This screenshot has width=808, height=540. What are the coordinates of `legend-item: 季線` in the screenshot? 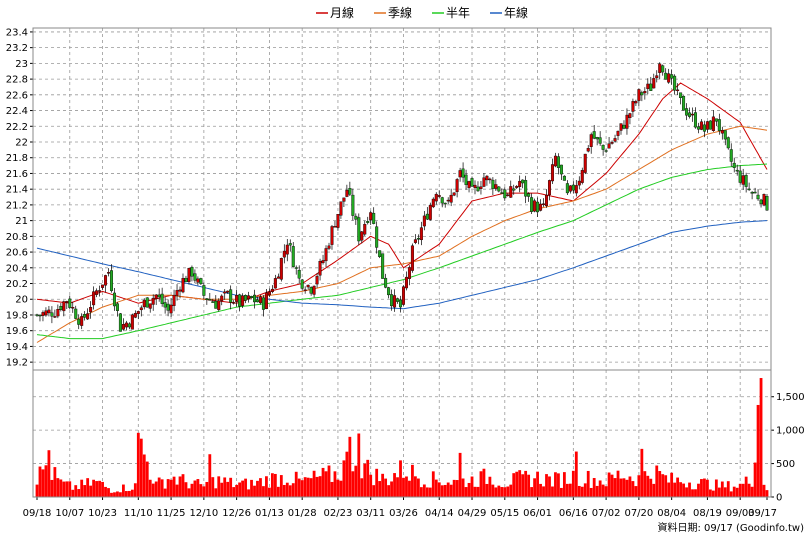 It's located at (393, 12).